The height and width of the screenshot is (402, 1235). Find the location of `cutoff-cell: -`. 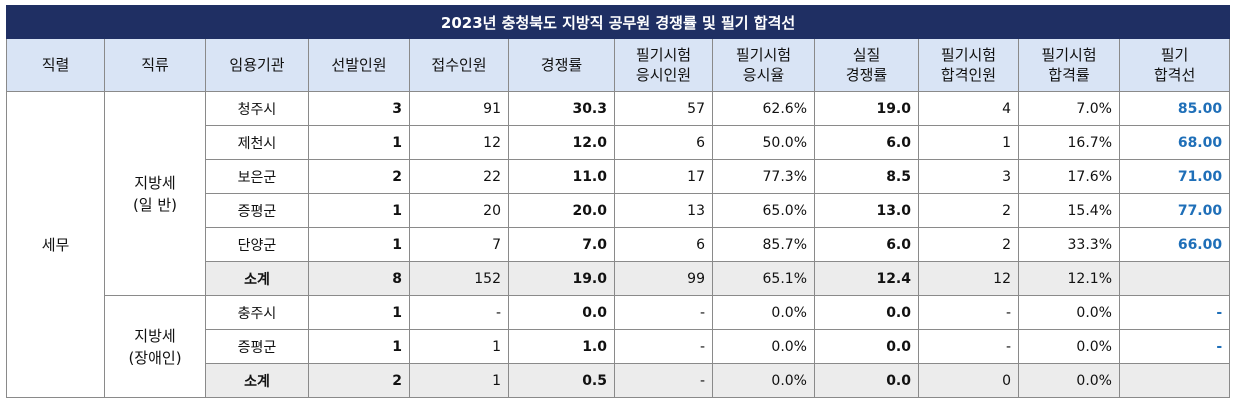

cutoff-cell: - is located at coordinates (1174, 346).